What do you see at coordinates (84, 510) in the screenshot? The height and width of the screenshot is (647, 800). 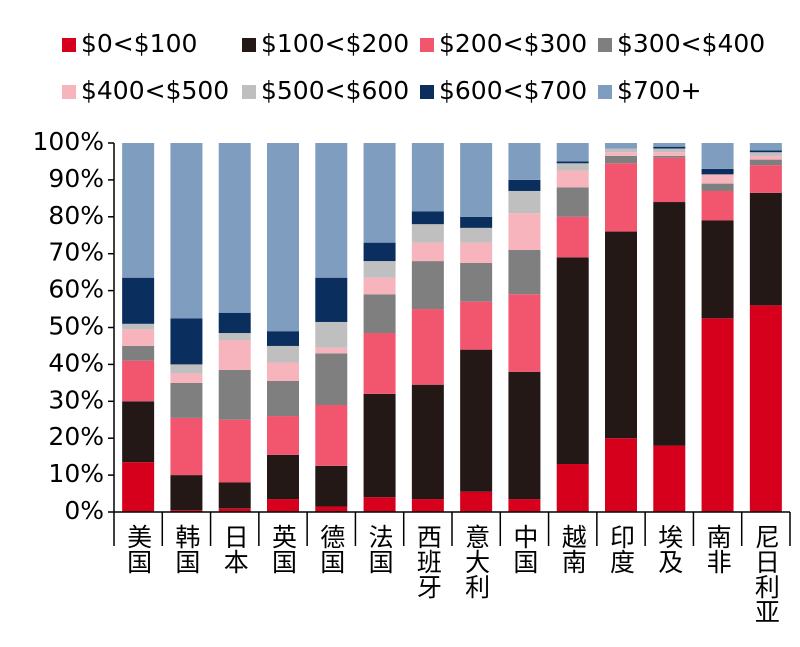 I see `y-tick-label: 0%` at bounding box center [84, 510].